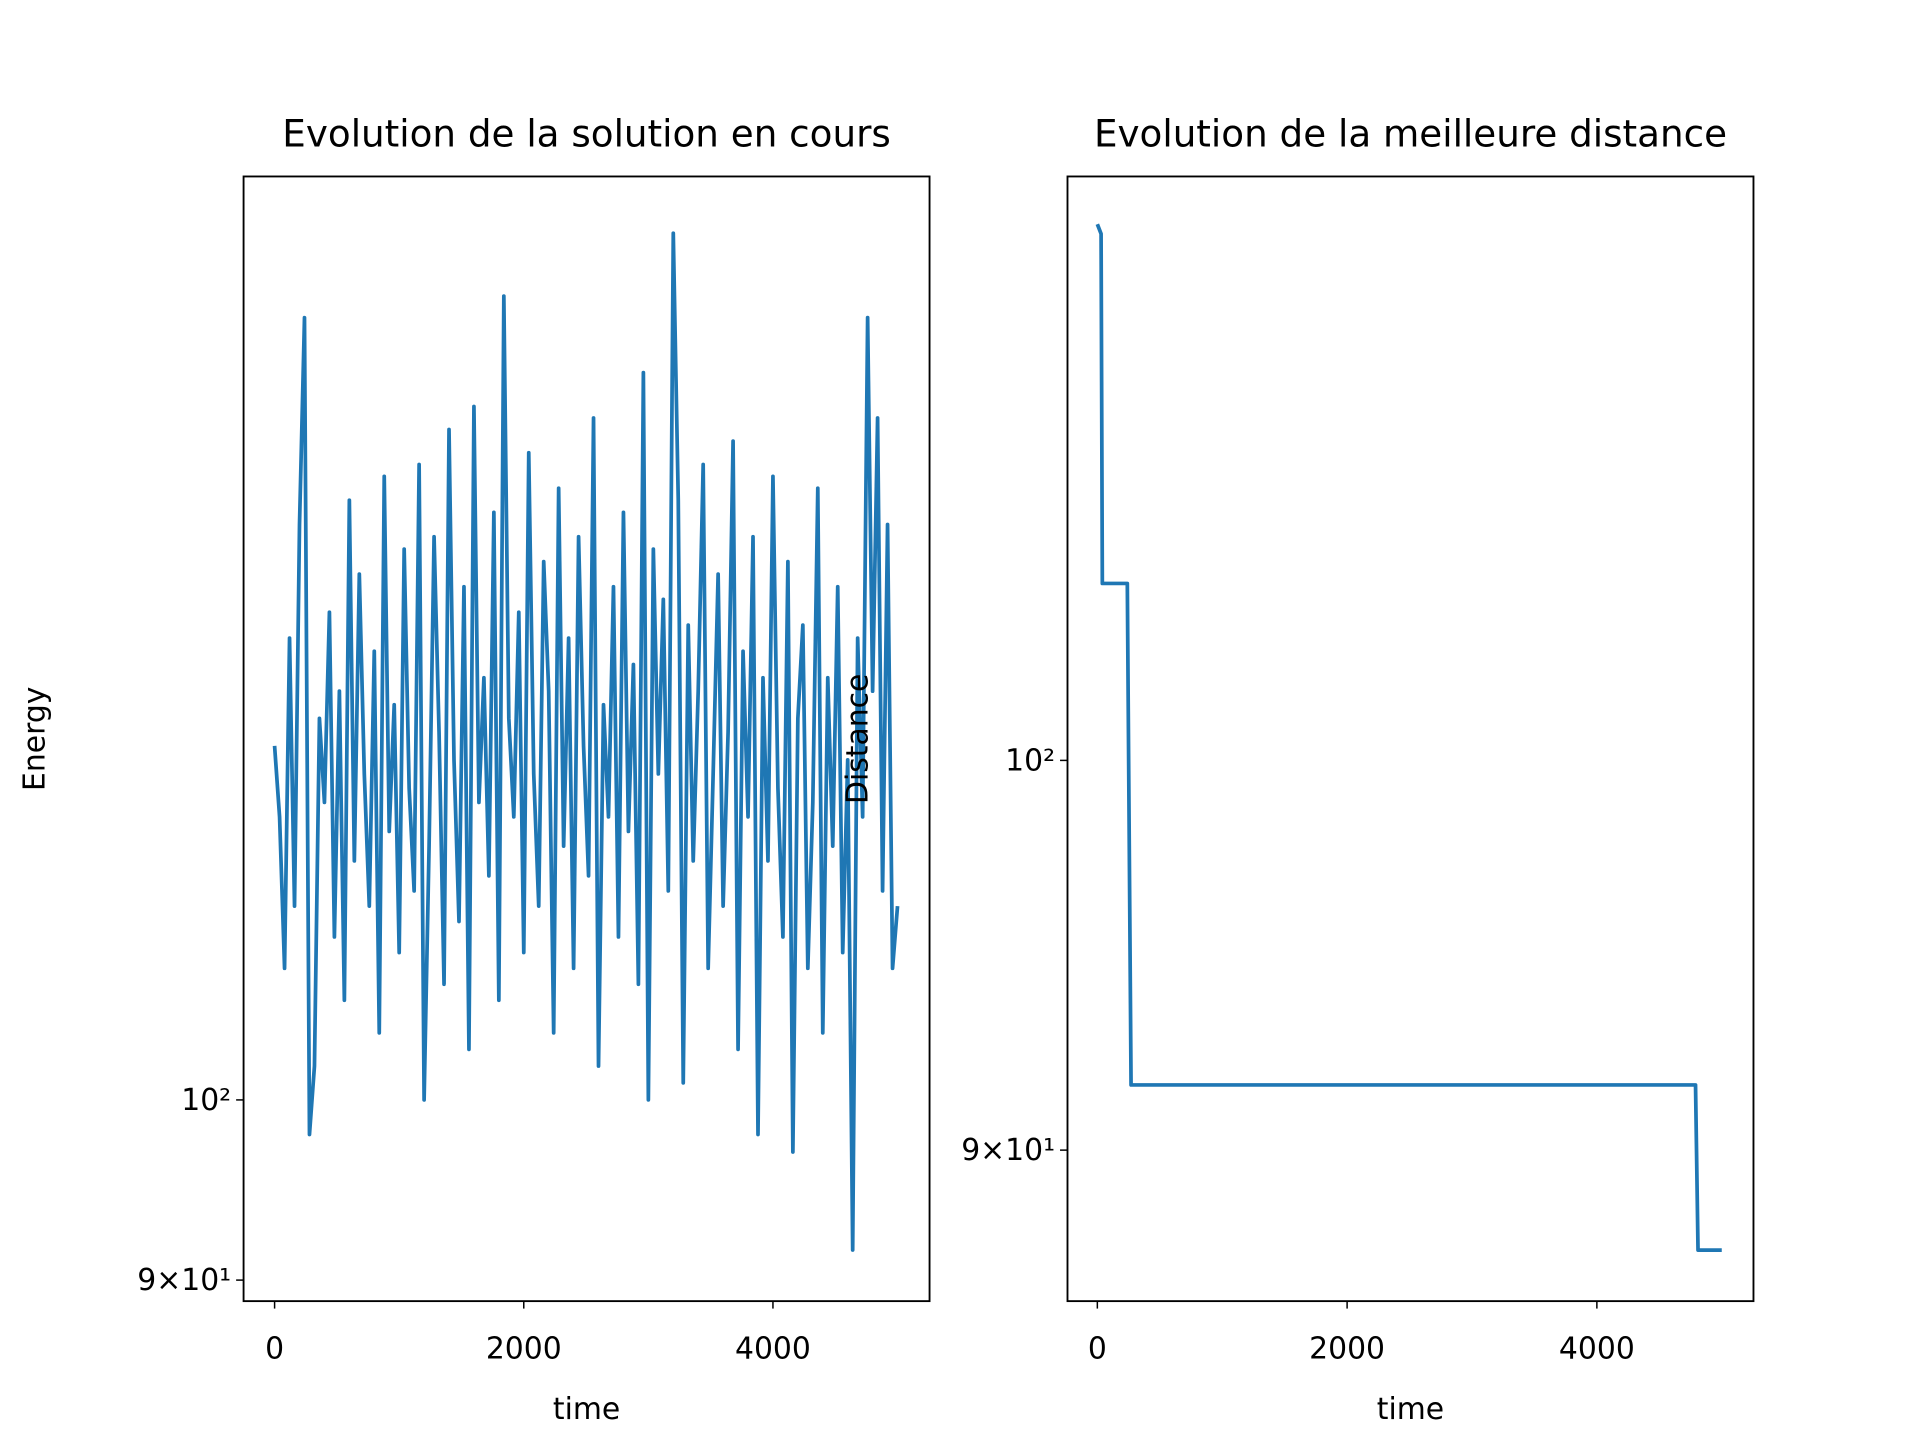 This screenshot has height=1440, width=1920. What do you see at coordinates (1410, 134) in the screenshot?
I see `chart-title: Evolution de la meilleure distance` at bounding box center [1410, 134].